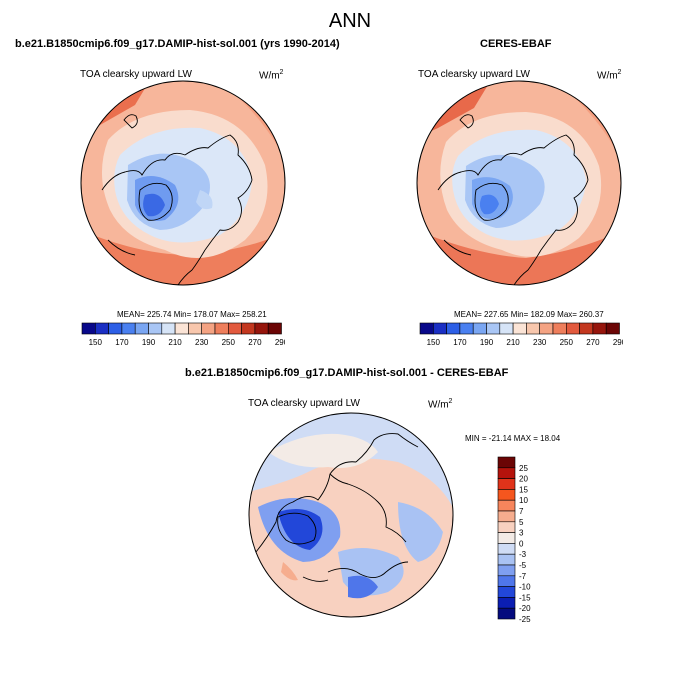  I want to click on model-colorbar-tick-label: 250, so click(229, 342).